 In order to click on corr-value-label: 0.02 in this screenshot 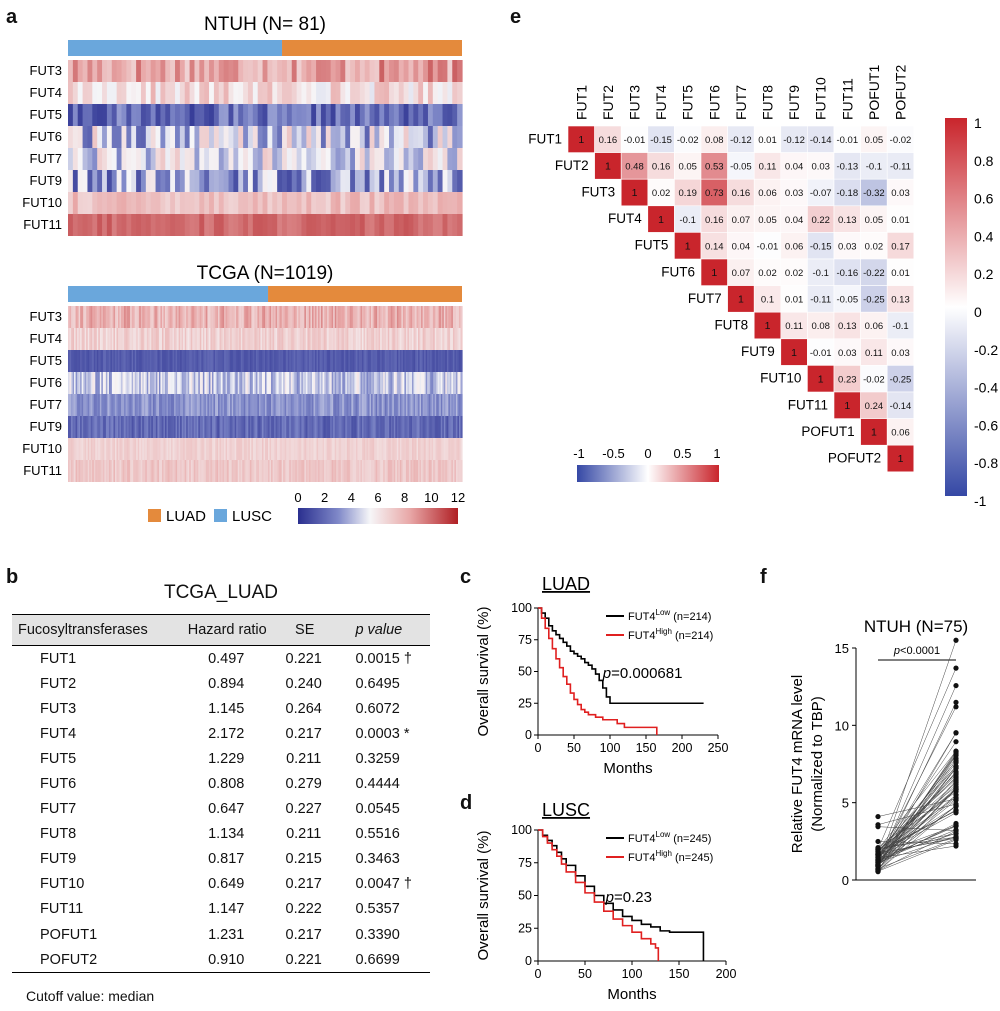, I will do `click(767, 273)`.